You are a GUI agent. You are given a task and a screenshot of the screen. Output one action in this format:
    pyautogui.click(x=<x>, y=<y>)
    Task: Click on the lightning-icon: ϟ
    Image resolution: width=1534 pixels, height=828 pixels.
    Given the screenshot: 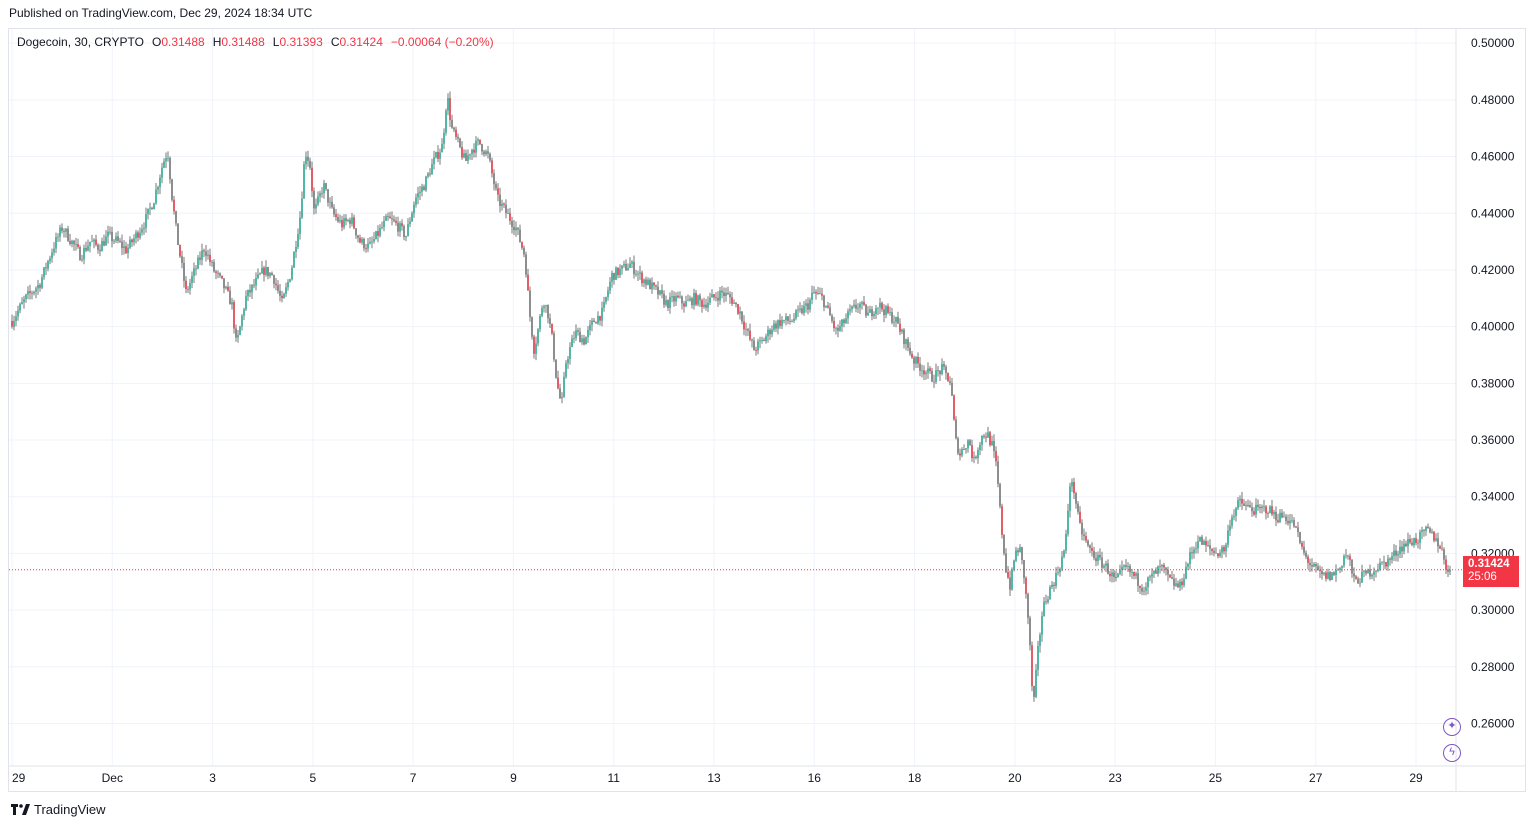 What is the action you would take?
    pyautogui.click(x=1452, y=753)
    